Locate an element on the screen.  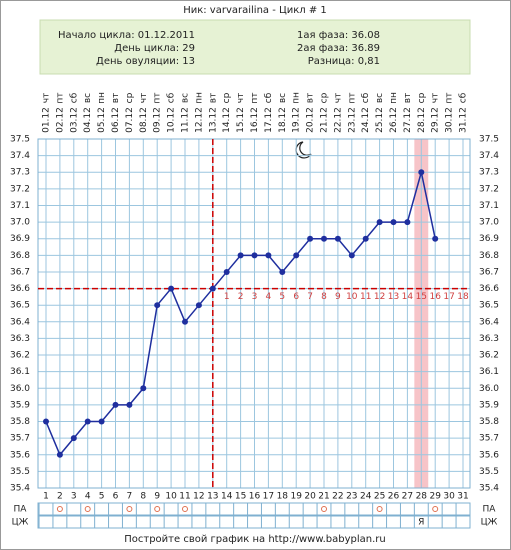
y-tick-label: 36.9 is located at coordinates (20, 239).